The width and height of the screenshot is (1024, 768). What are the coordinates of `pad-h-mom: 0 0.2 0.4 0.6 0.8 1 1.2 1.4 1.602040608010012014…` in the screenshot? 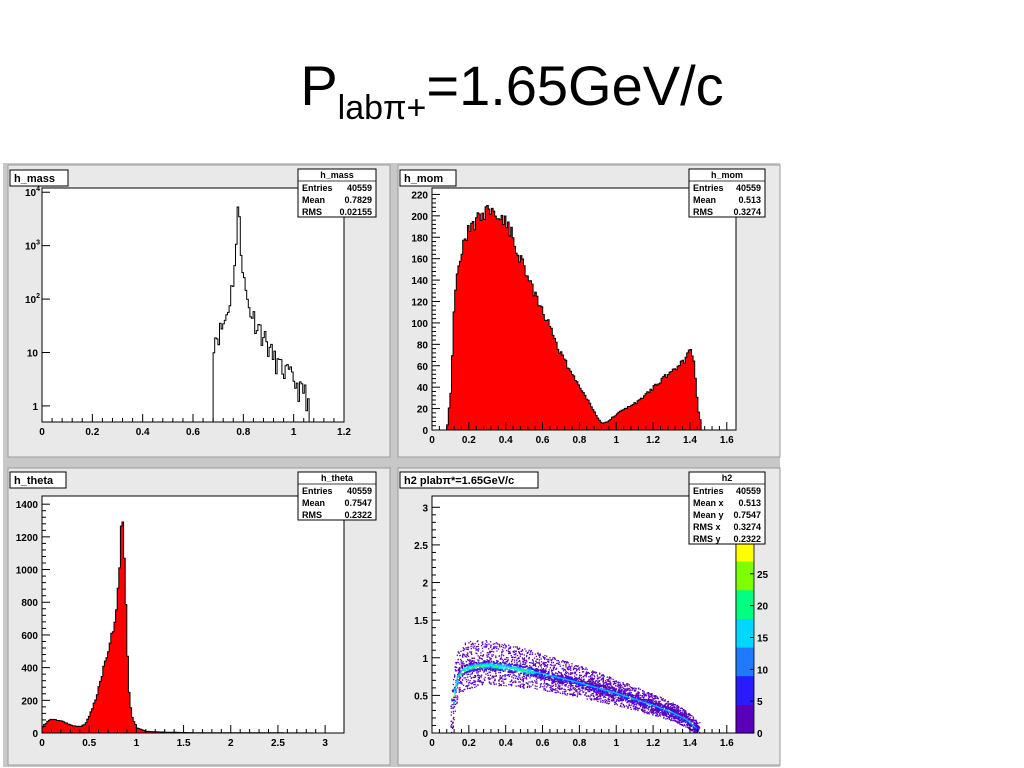 It's located at (589, 311).